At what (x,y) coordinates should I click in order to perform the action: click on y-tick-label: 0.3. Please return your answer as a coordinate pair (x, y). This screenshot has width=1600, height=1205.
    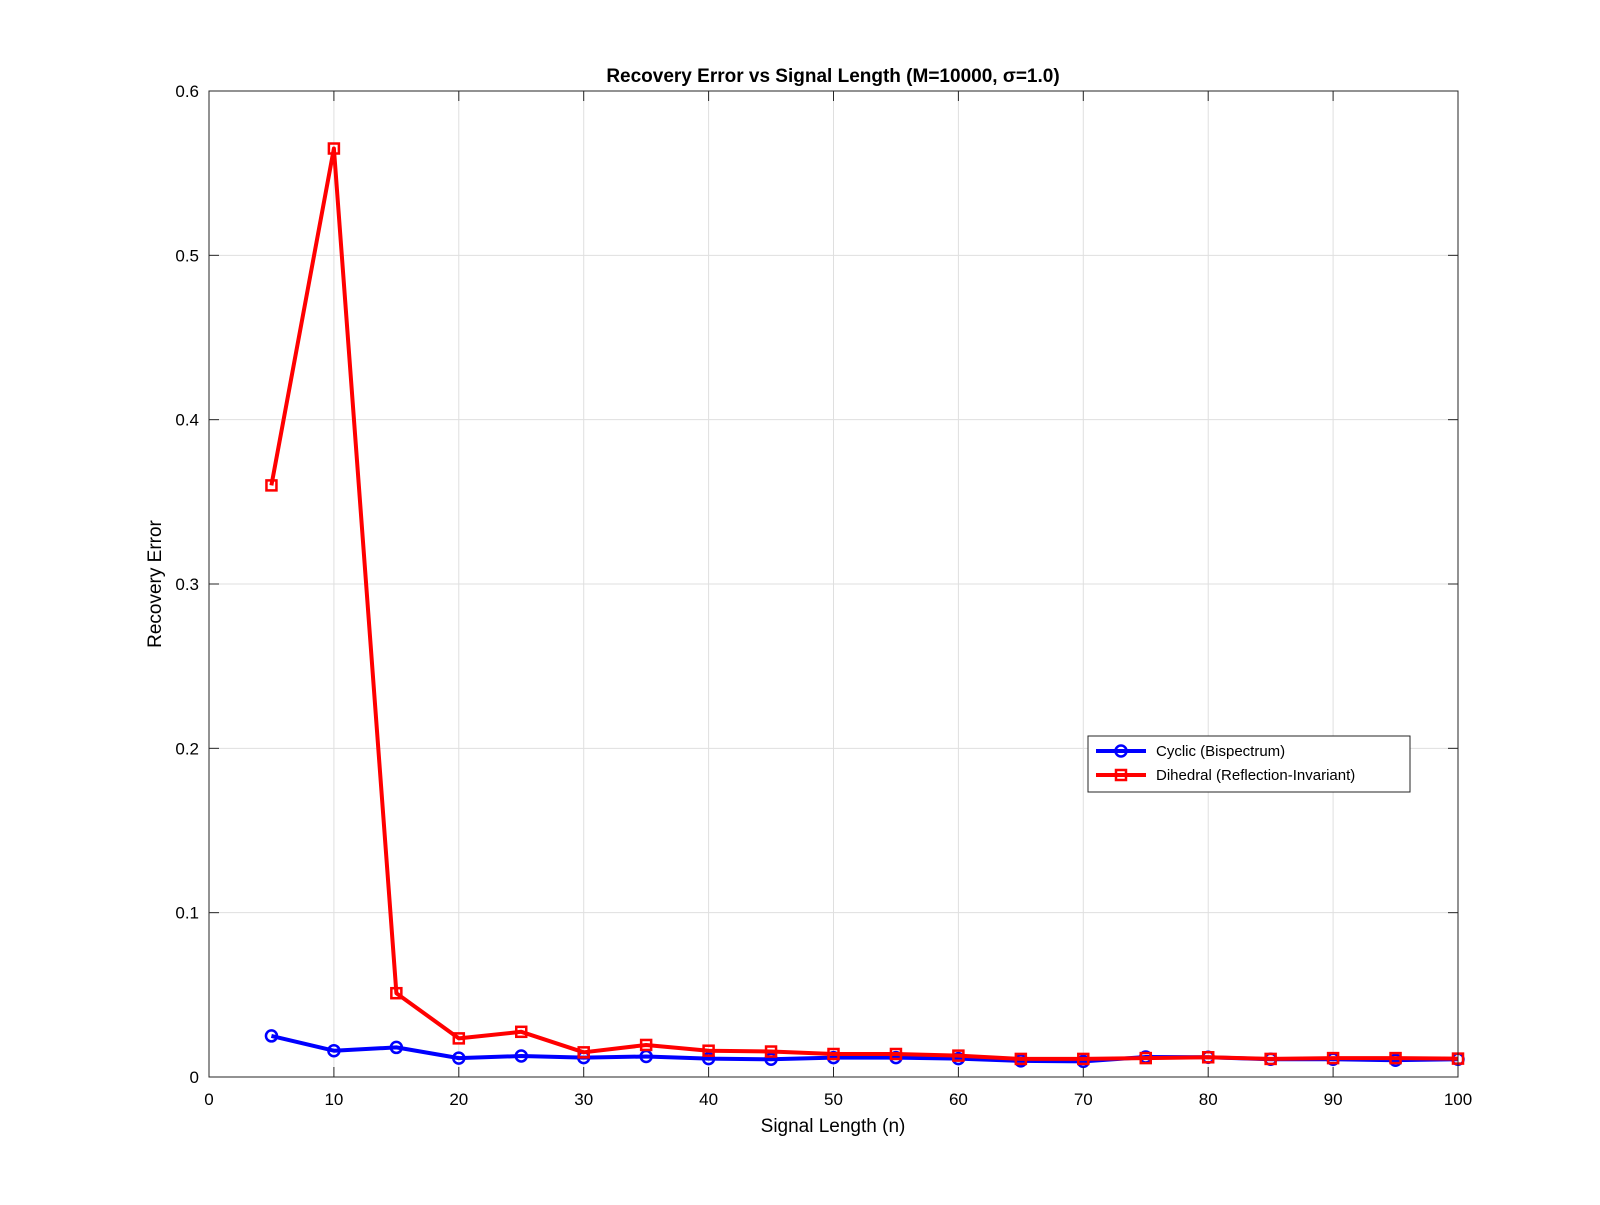
    Looking at the image, I should click on (187, 584).